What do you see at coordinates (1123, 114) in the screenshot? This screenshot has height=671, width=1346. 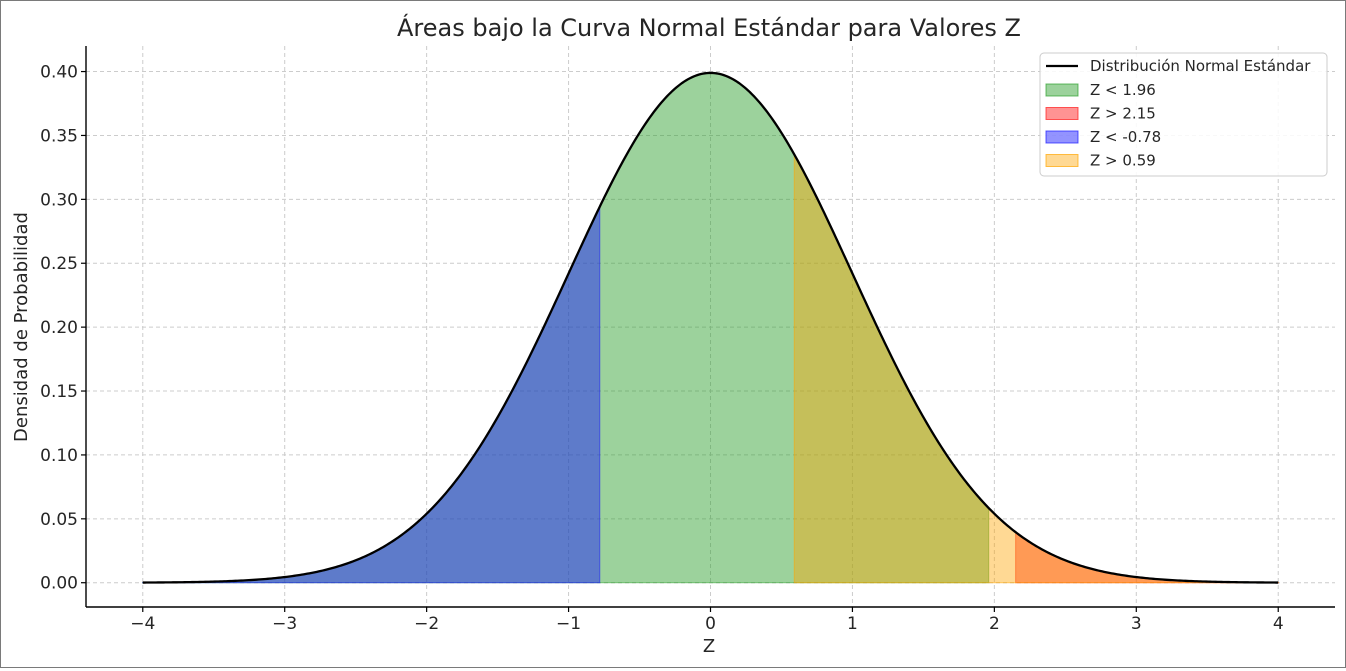 I see `legend-label-2: Z > 2.15` at bounding box center [1123, 114].